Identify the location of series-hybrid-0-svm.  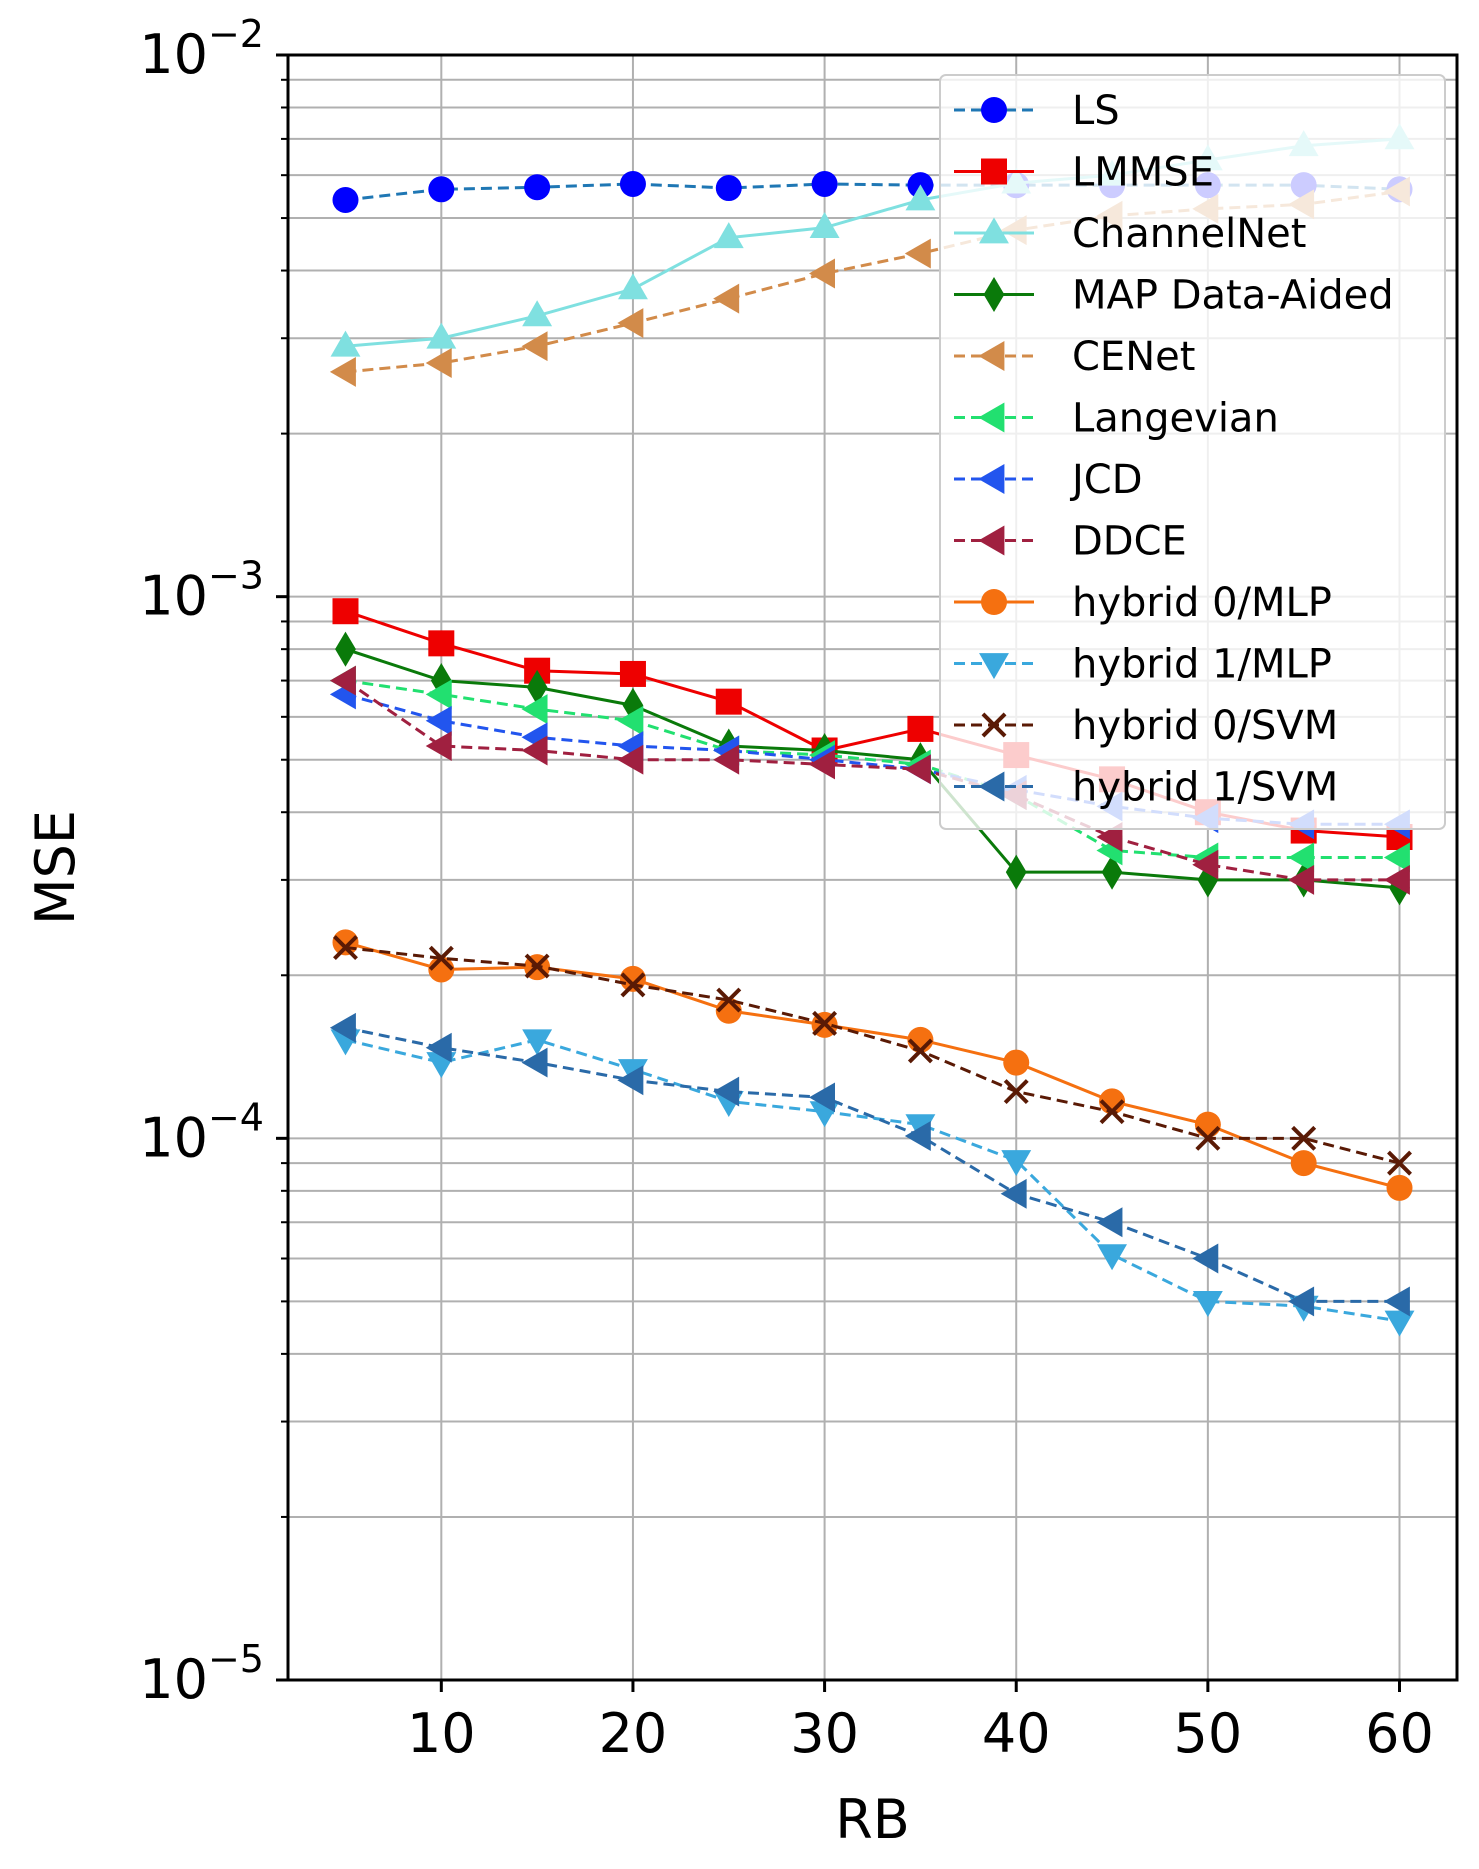
(872, 1055).